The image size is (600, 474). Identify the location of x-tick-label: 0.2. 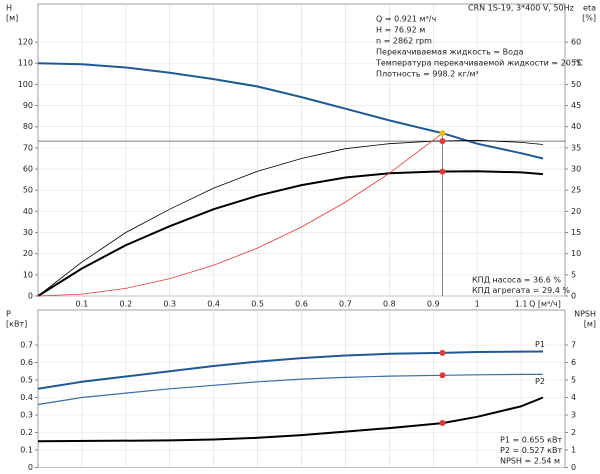
(125, 304).